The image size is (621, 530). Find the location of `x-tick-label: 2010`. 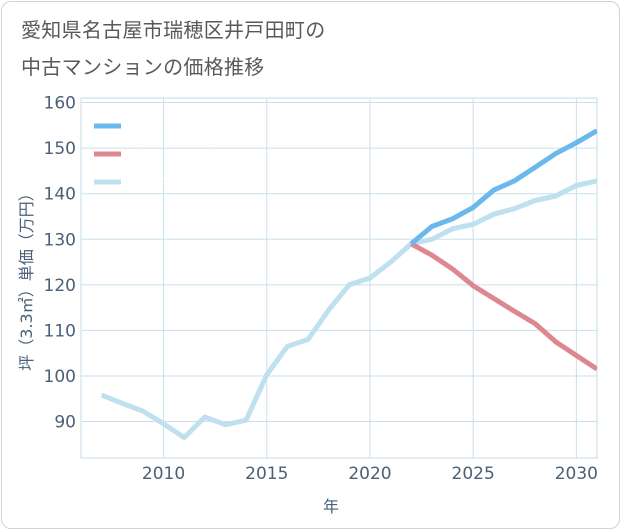

x-tick-label: 2010 is located at coordinates (163, 474).